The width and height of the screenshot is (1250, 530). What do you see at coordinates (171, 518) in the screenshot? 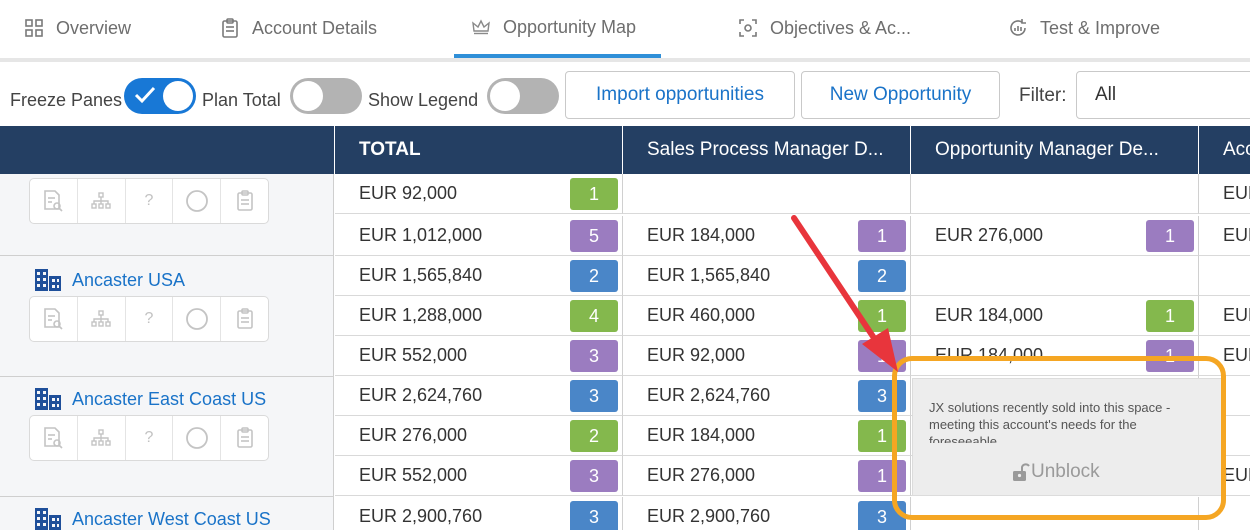
I see `account-name: Ancaster West Coast US` at bounding box center [171, 518].